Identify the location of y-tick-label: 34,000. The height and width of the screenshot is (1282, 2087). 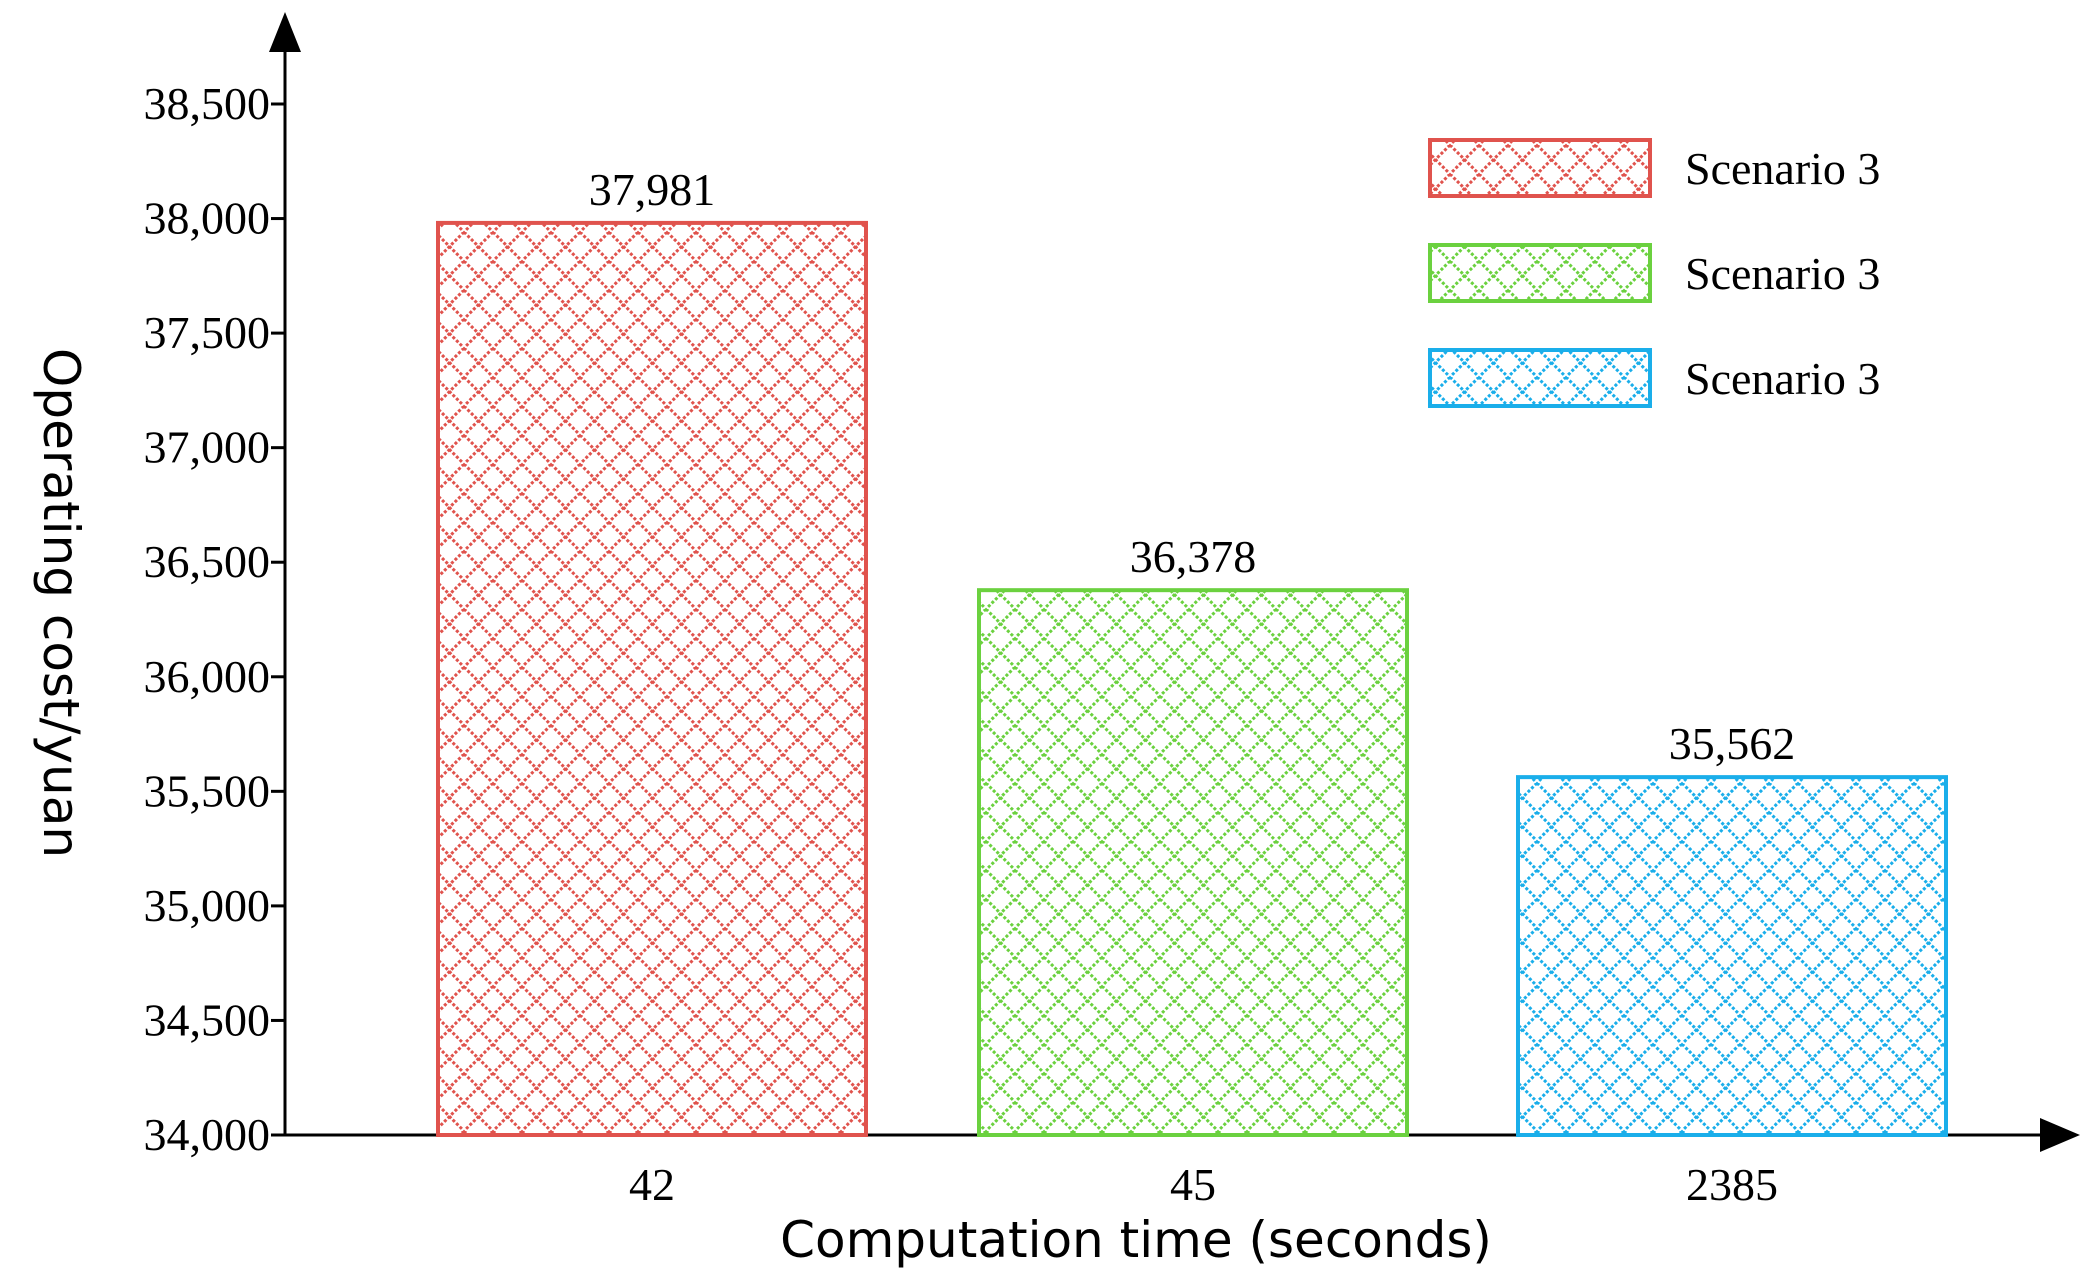
(207, 1134).